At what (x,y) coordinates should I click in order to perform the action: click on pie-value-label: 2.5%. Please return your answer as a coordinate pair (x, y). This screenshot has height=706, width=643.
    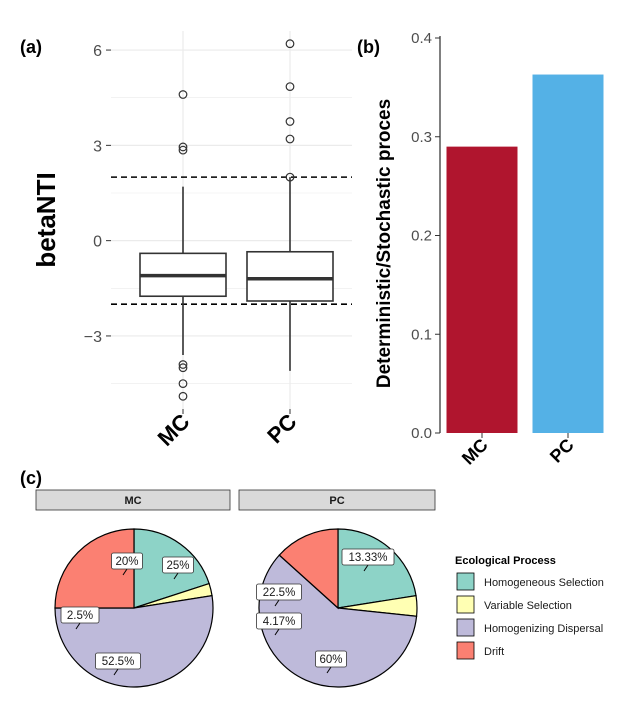
    Looking at the image, I should click on (80, 616).